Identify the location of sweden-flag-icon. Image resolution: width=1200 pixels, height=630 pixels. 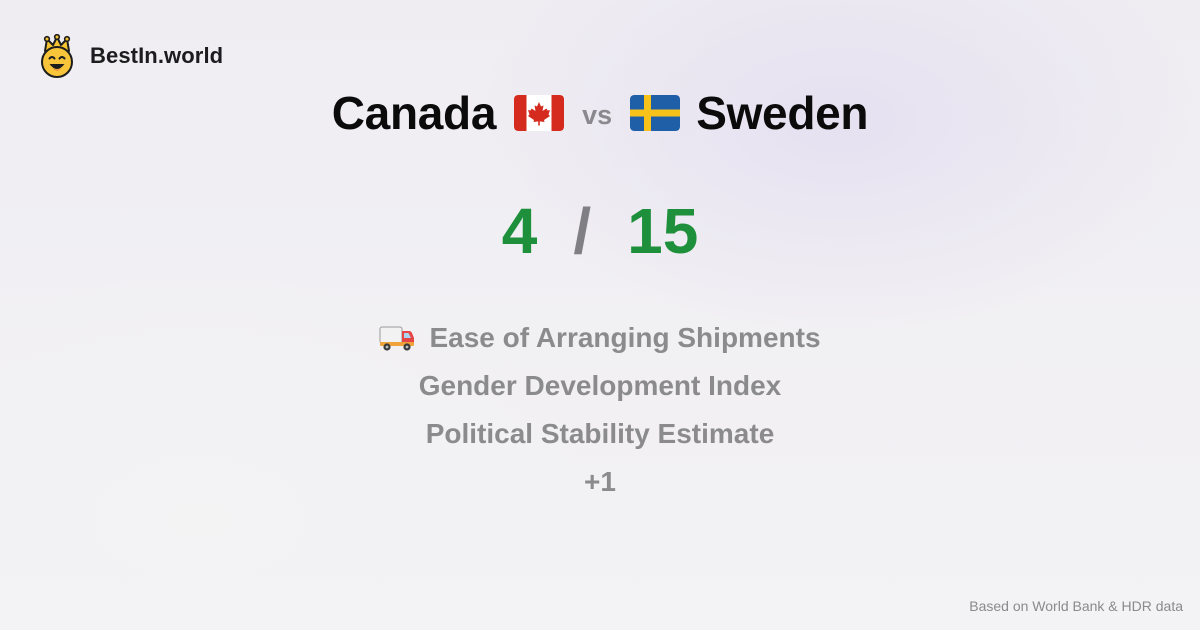
(655, 113).